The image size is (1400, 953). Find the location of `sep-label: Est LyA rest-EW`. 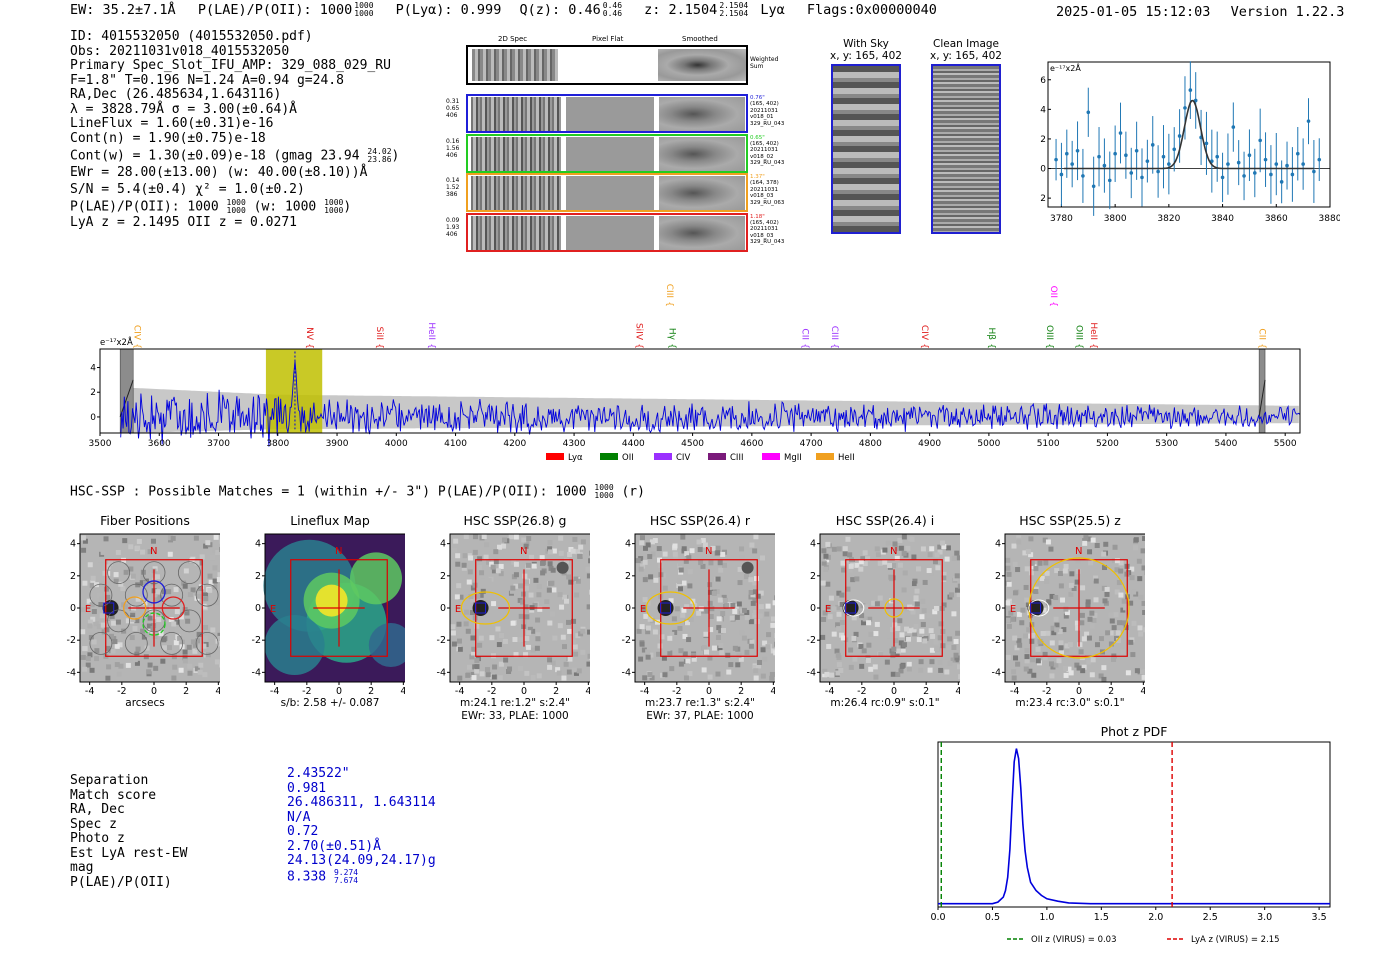

sep-label: Est LyA rest-EW is located at coordinates (129, 853).